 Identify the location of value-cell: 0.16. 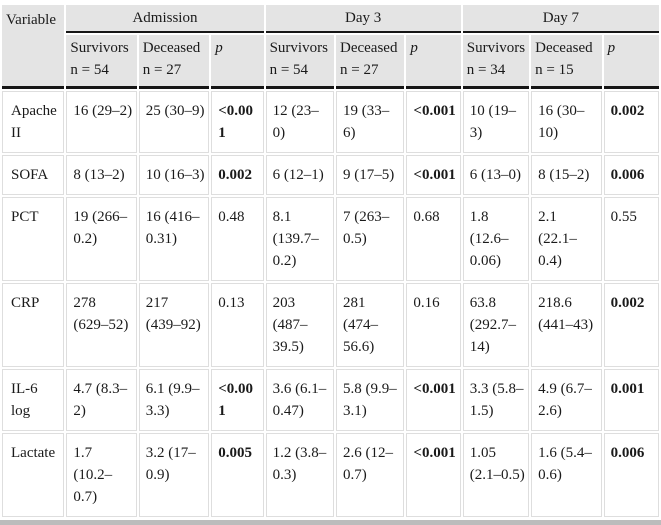
(433, 325).